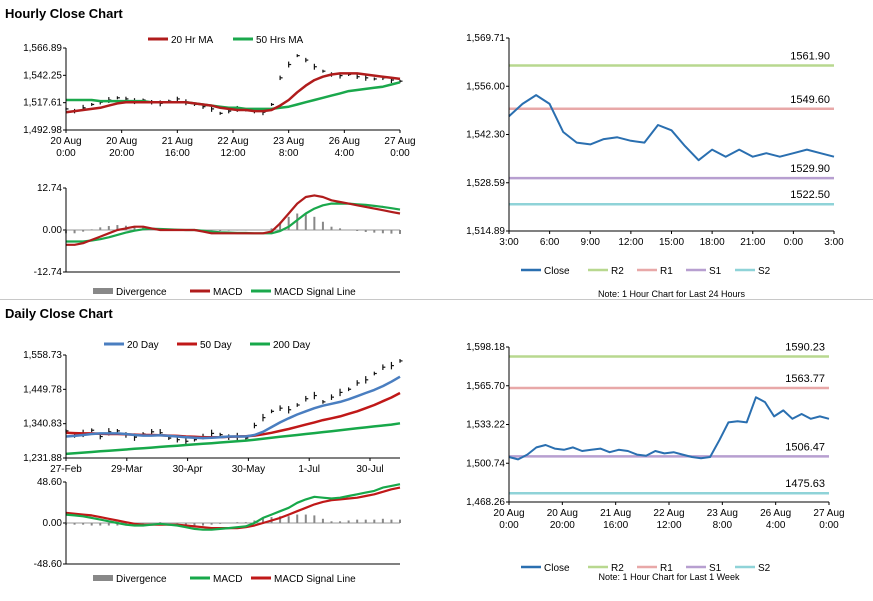 Image resolution: width=873 pixels, height=601 pixels. What do you see at coordinates (668, 519) in the screenshot?
I see `daily_pivots-x-tick-label: 22 Aug 12:00` at bounding box center [668, 519].